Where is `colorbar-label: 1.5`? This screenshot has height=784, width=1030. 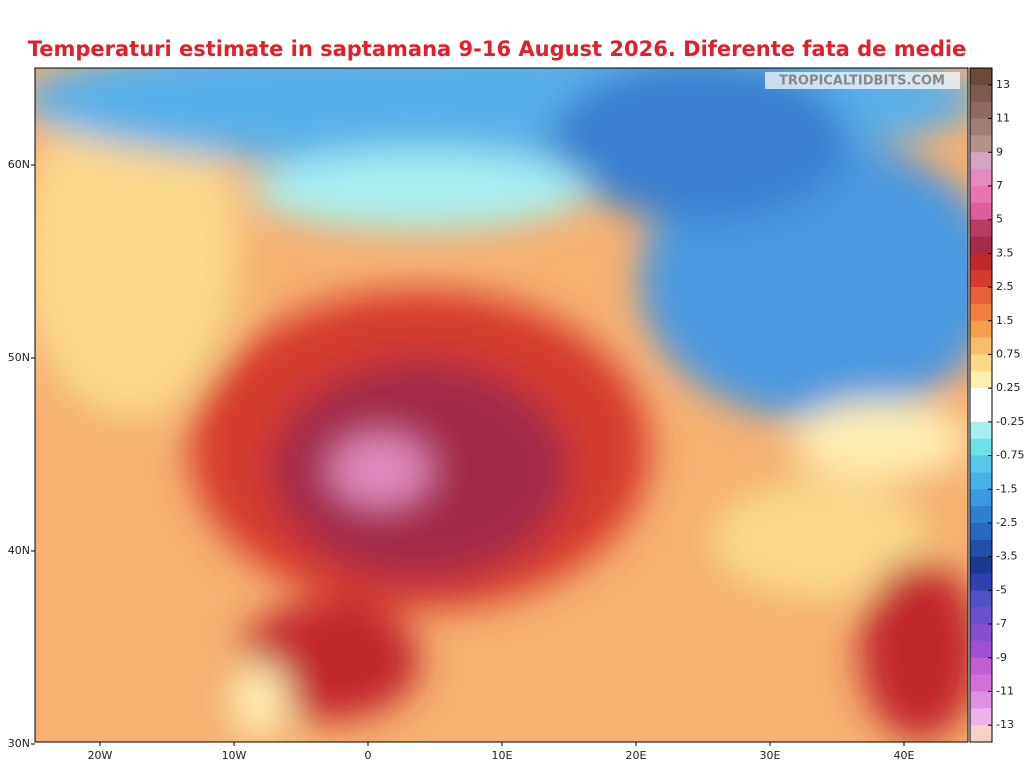
colorbar-label: 1.5 is located at coordinates (1005, 320).